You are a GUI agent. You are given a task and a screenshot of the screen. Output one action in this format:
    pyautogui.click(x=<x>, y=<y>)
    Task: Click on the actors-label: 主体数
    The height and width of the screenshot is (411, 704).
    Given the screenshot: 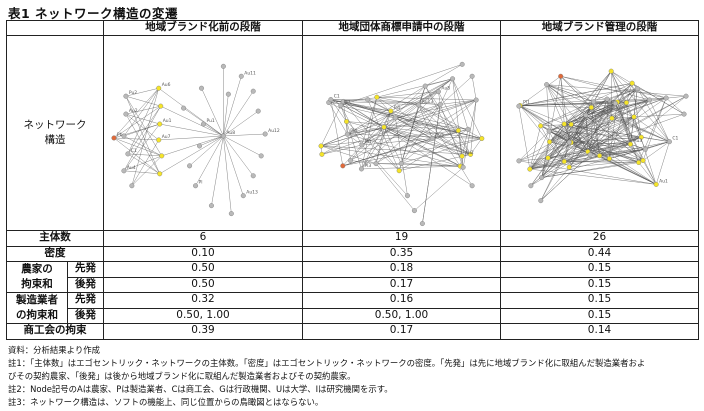 What is the action you would take?
    pyautogui.click(x=55, y=238)
    